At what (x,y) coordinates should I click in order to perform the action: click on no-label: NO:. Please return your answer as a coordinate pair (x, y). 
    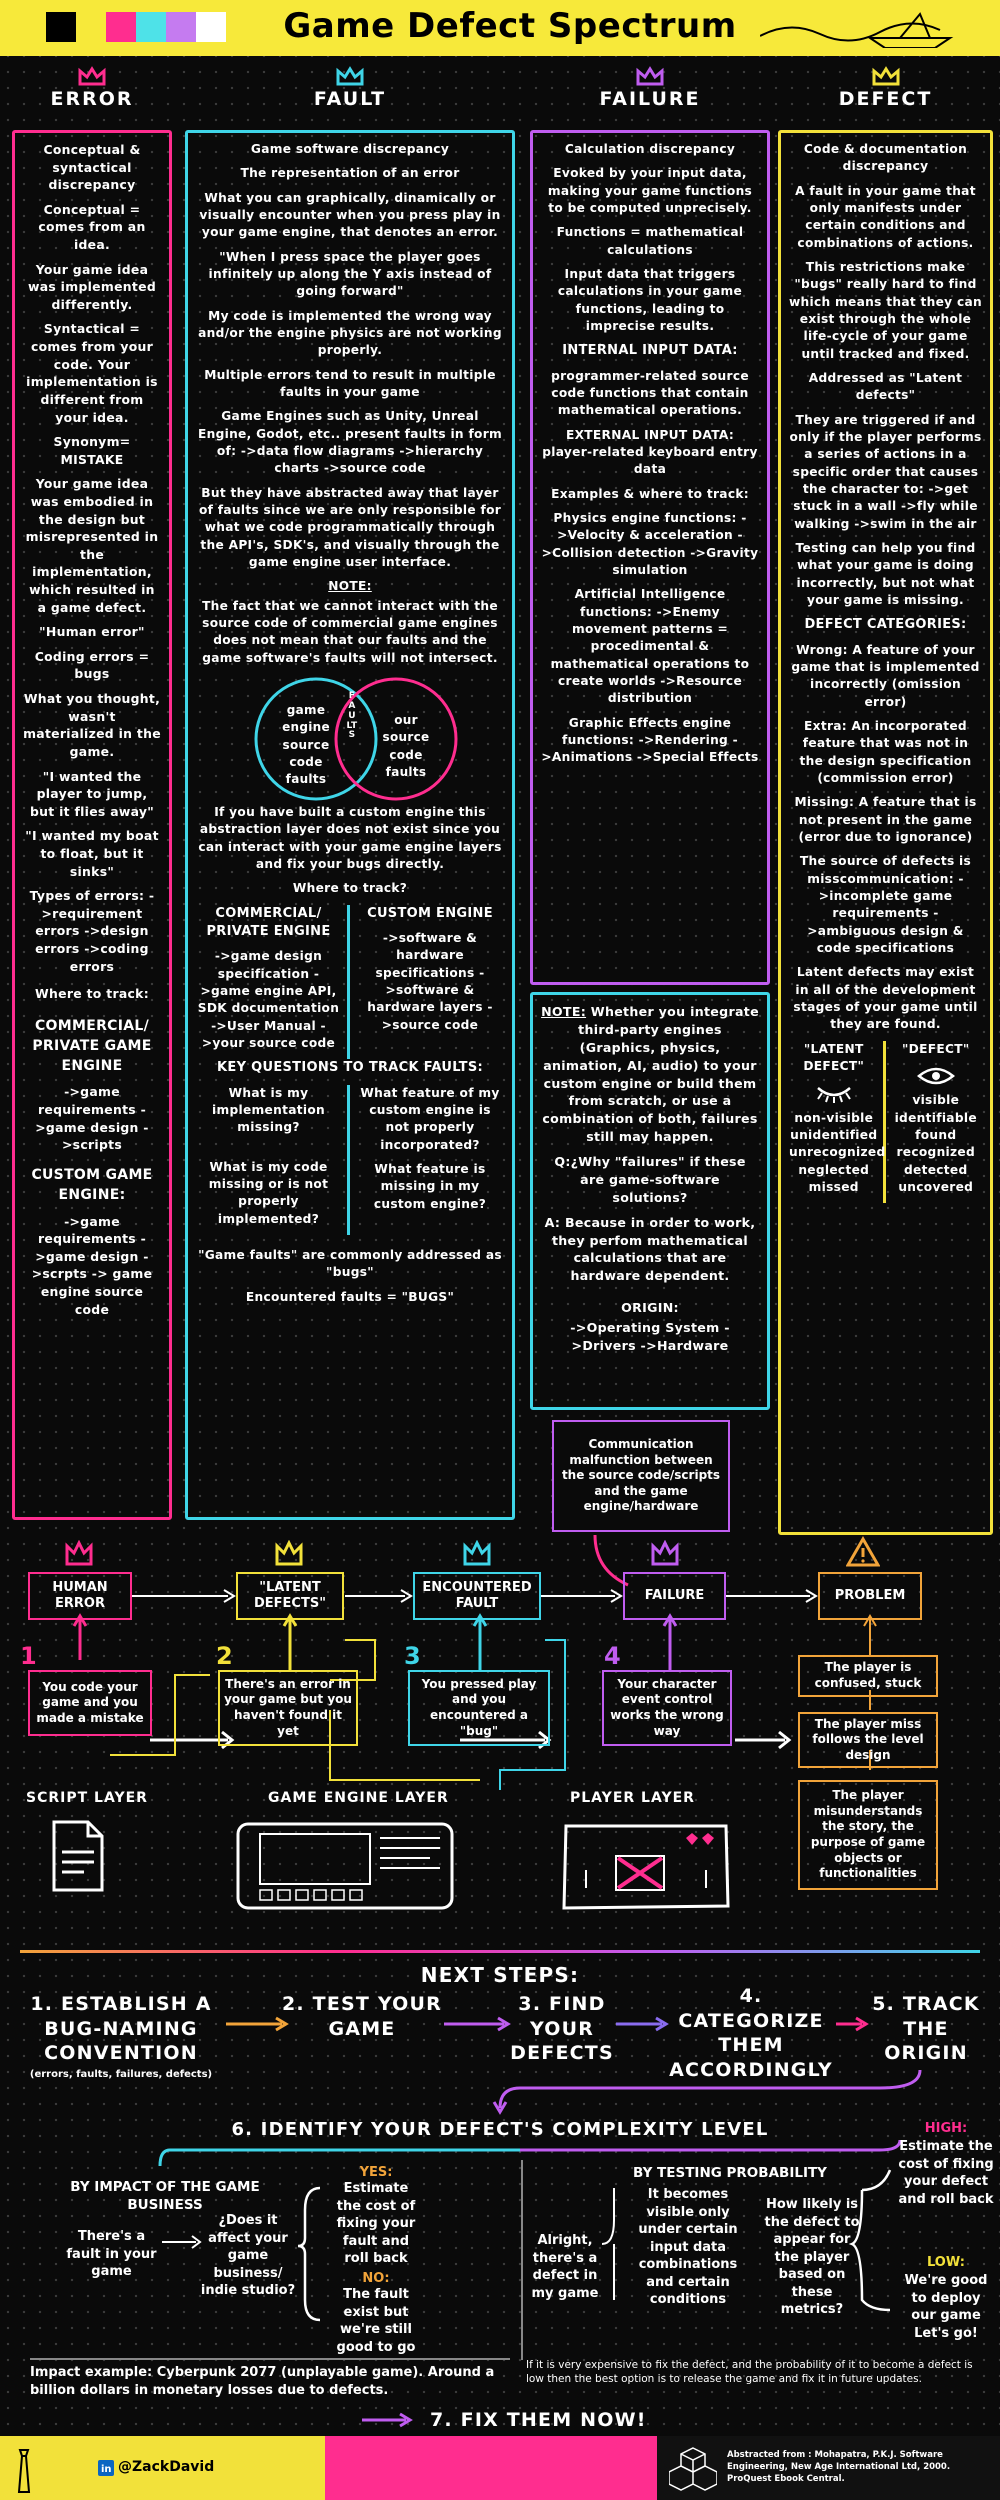
    Looking at the image, I should click on (376, 2278).